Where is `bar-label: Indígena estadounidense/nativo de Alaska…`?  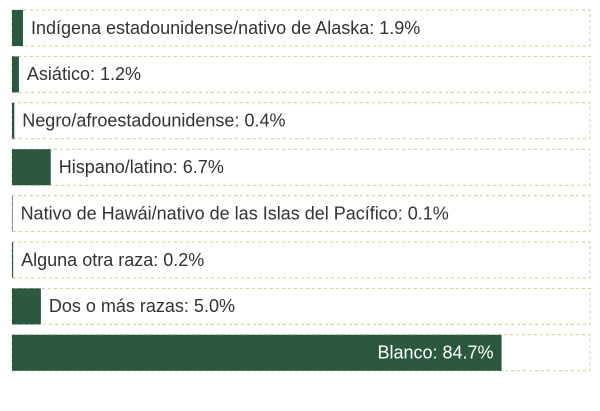 bar-label: Indígena estadounidense/nativo de Alaska… is located at coordinates (225, 28).